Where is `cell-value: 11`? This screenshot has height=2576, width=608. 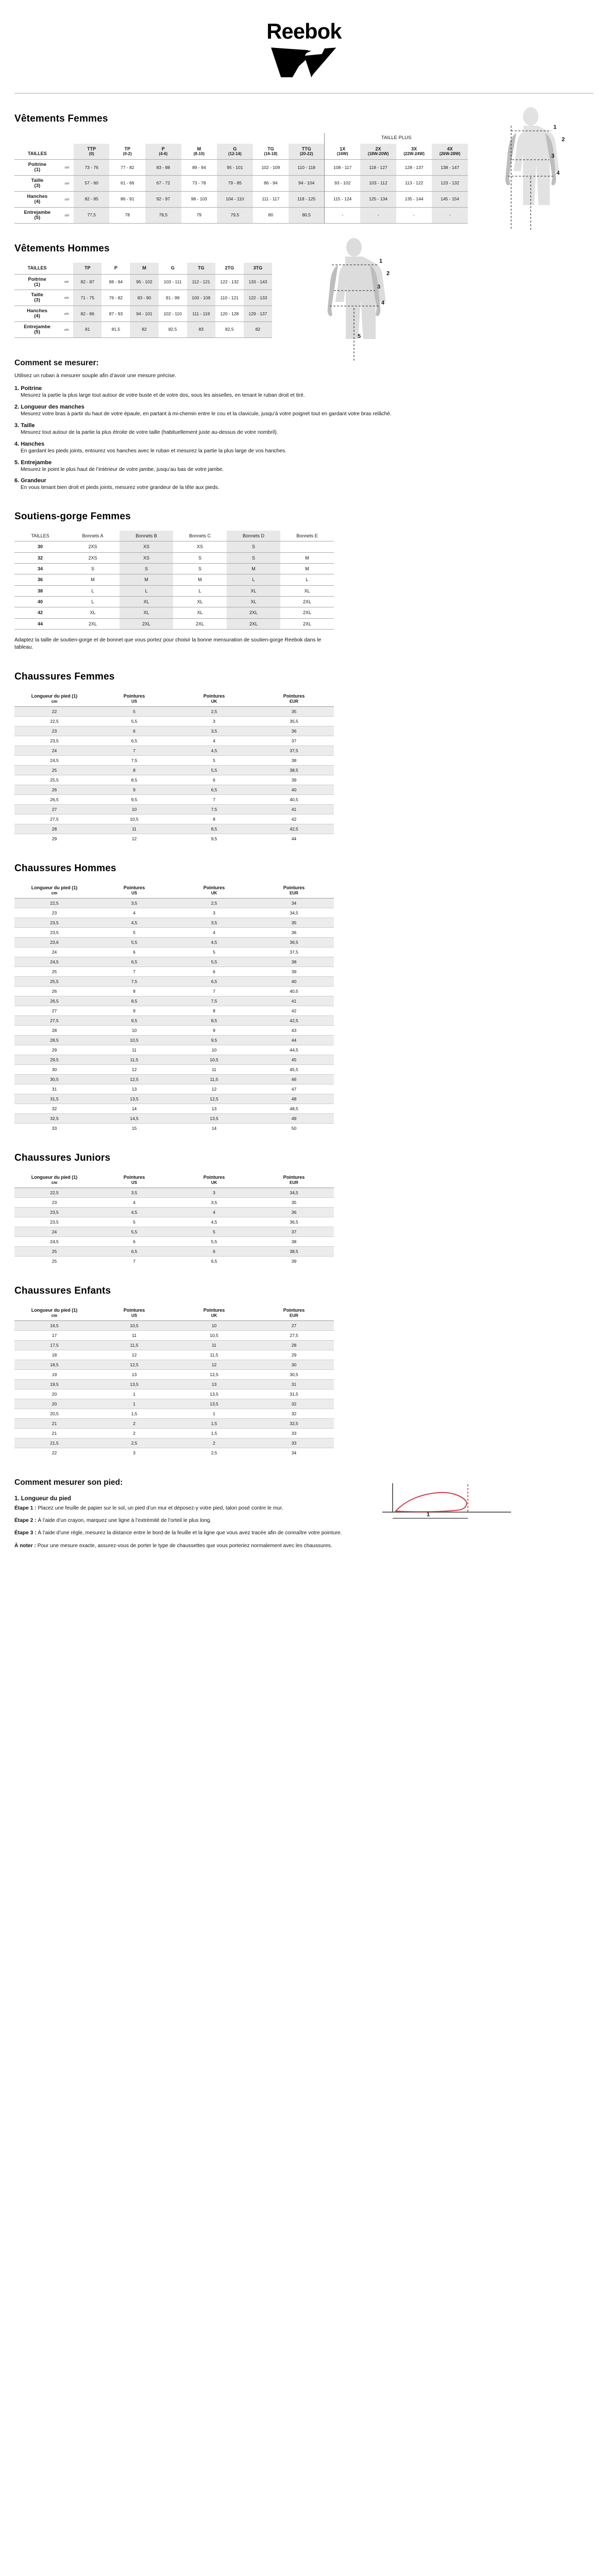 cell-value: 11 is located at coordinates (214, 1069).